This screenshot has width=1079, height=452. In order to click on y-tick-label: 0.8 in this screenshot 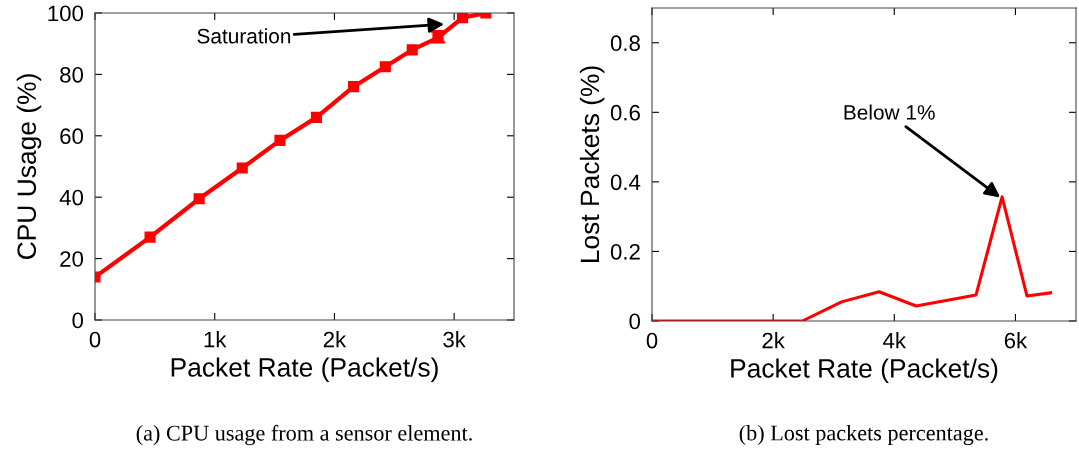, I will do `click(625, 43)`.